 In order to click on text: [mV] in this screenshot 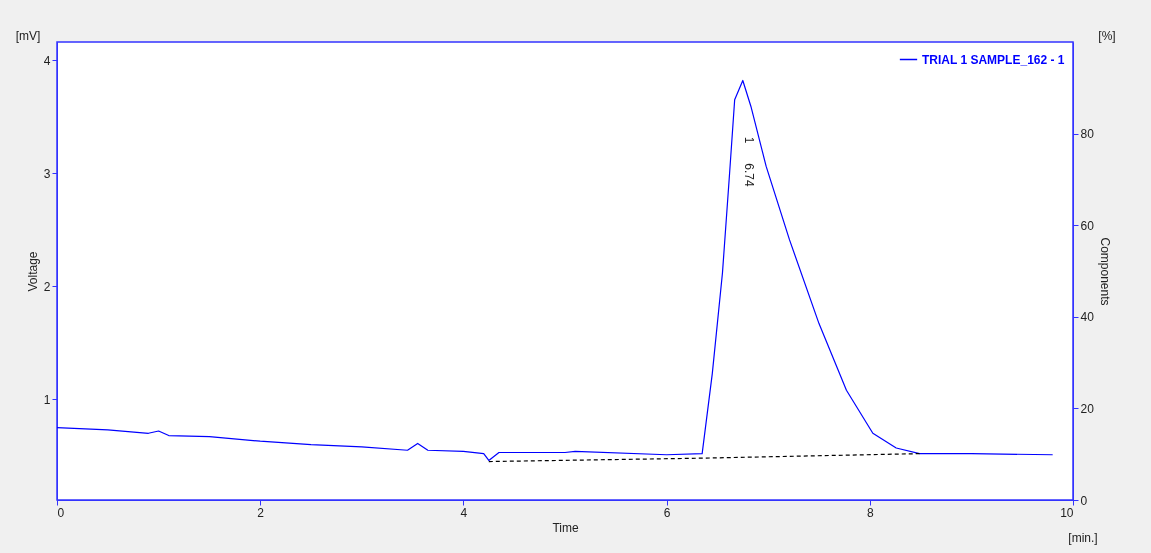, I will do `click(28, 36)`.